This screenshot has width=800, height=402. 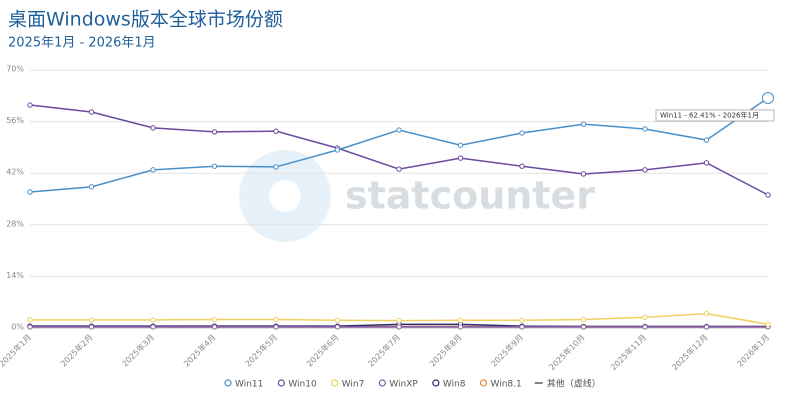 I want to click on legend-item: WinXP, so click(x=398, y=384).